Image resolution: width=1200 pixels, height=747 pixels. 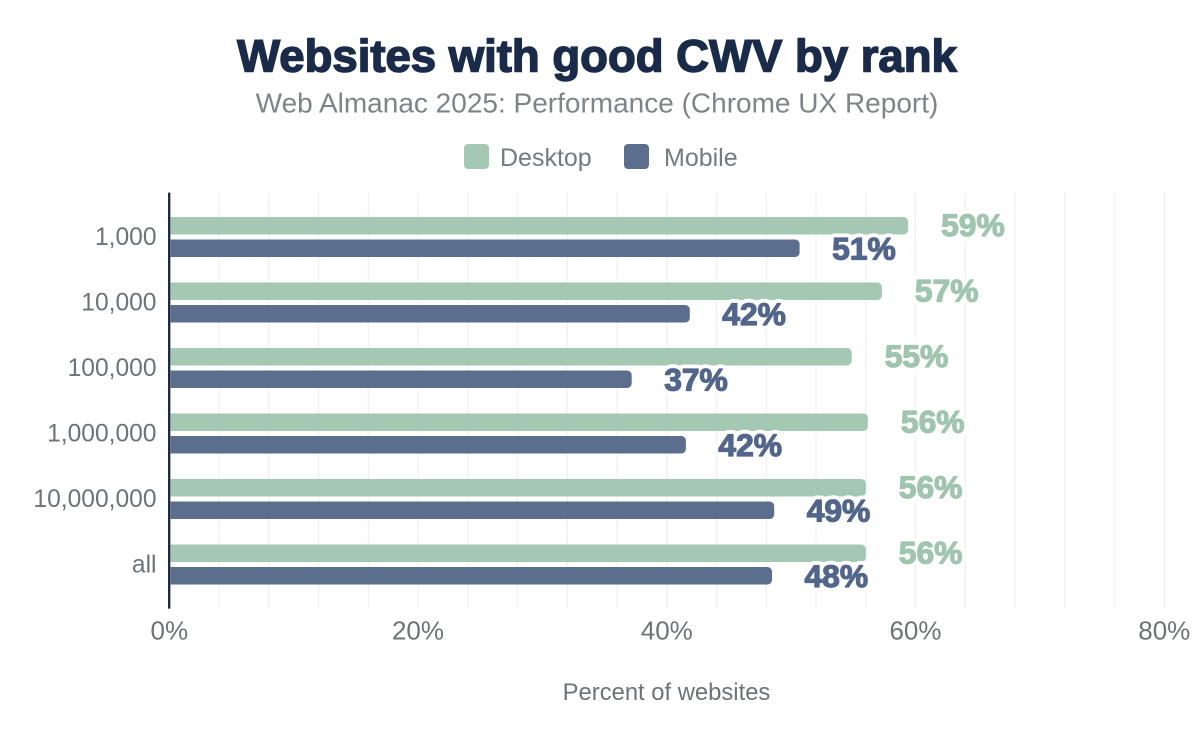 What do you see at coordinates (701, 158) in the screenshot?
I see `svg-text: Mobile` at bounding box center [701, 158].